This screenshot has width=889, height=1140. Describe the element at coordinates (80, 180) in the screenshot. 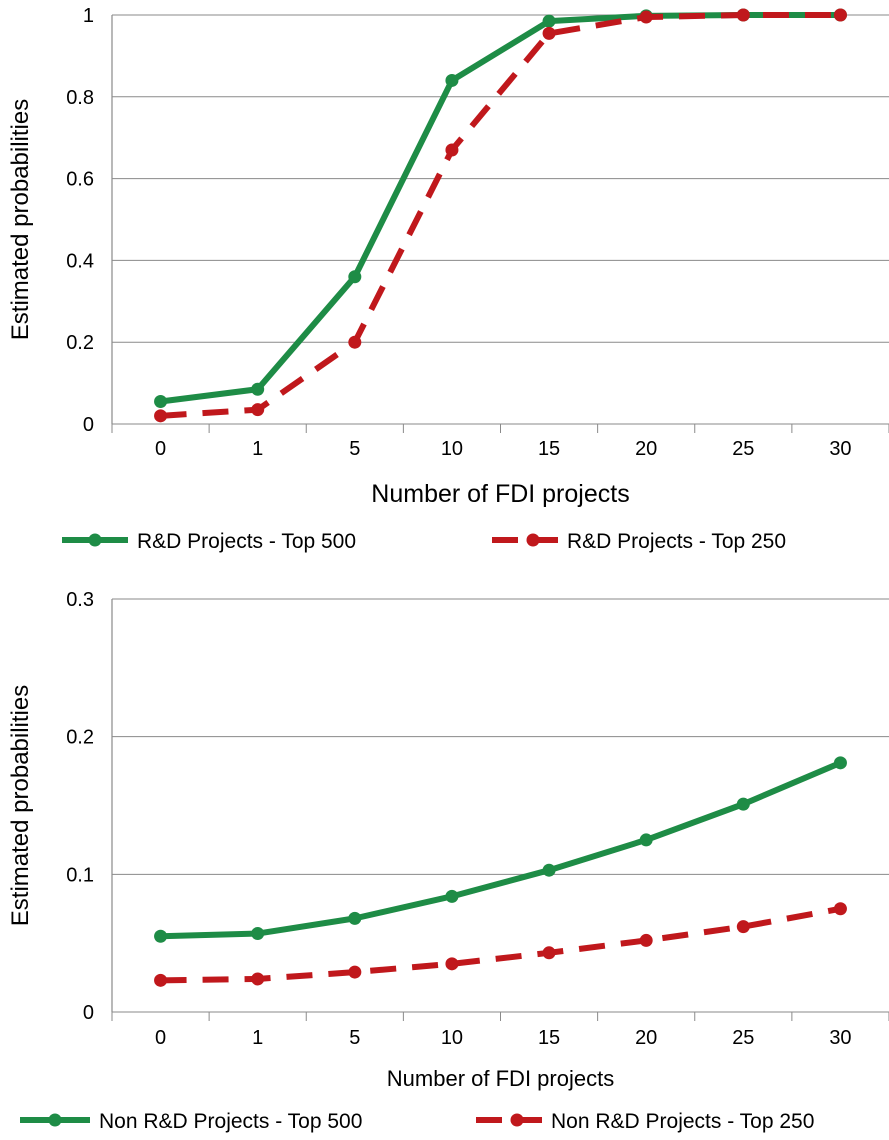

I see `y-tick-label: 0.6` at that location.